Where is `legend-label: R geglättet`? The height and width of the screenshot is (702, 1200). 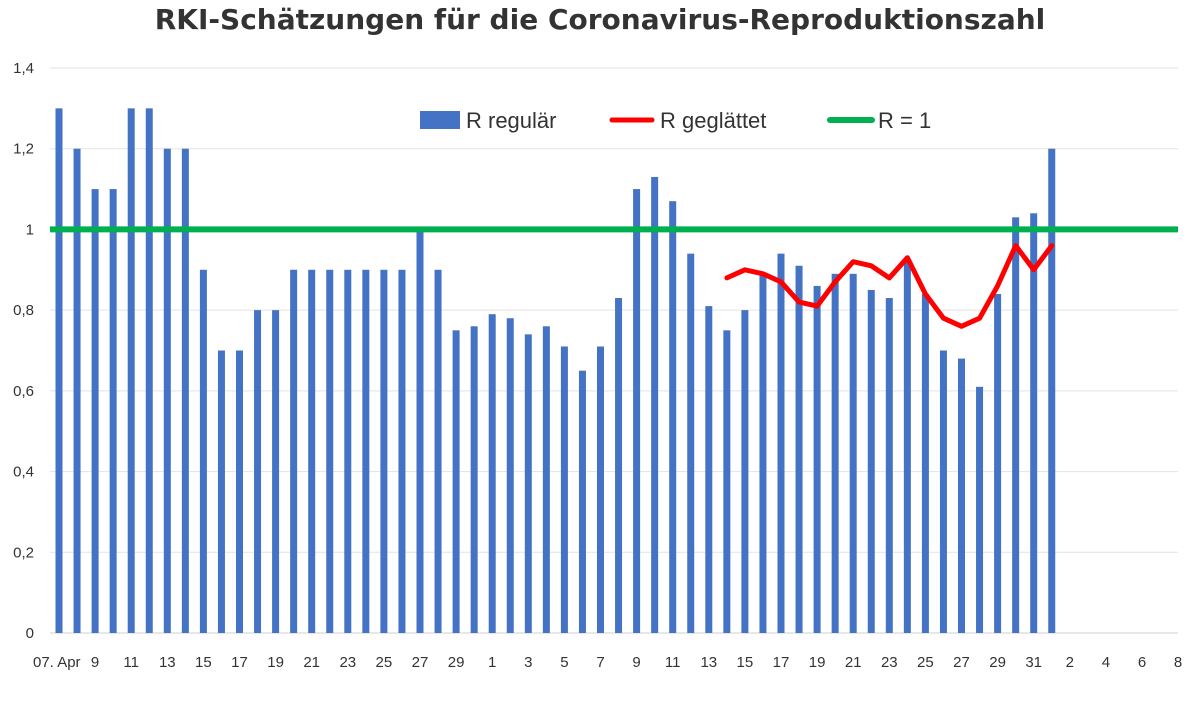 legend-label: R geglättet is located at coordinates (713, 120).